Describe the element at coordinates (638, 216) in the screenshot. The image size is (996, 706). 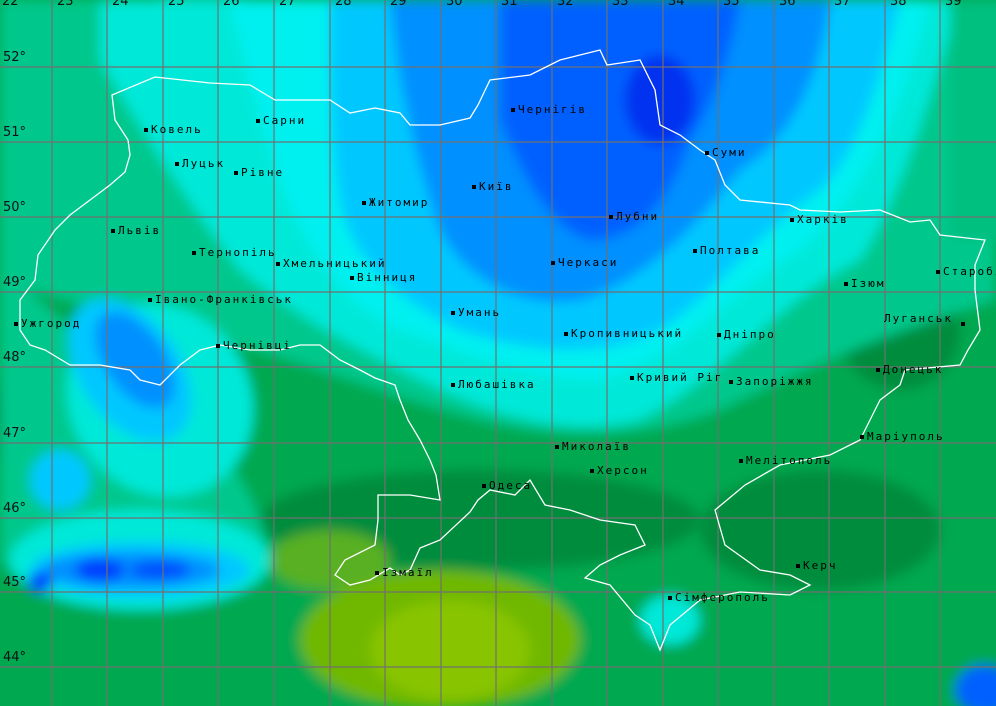
I see `city-name: Лубни` at that location.